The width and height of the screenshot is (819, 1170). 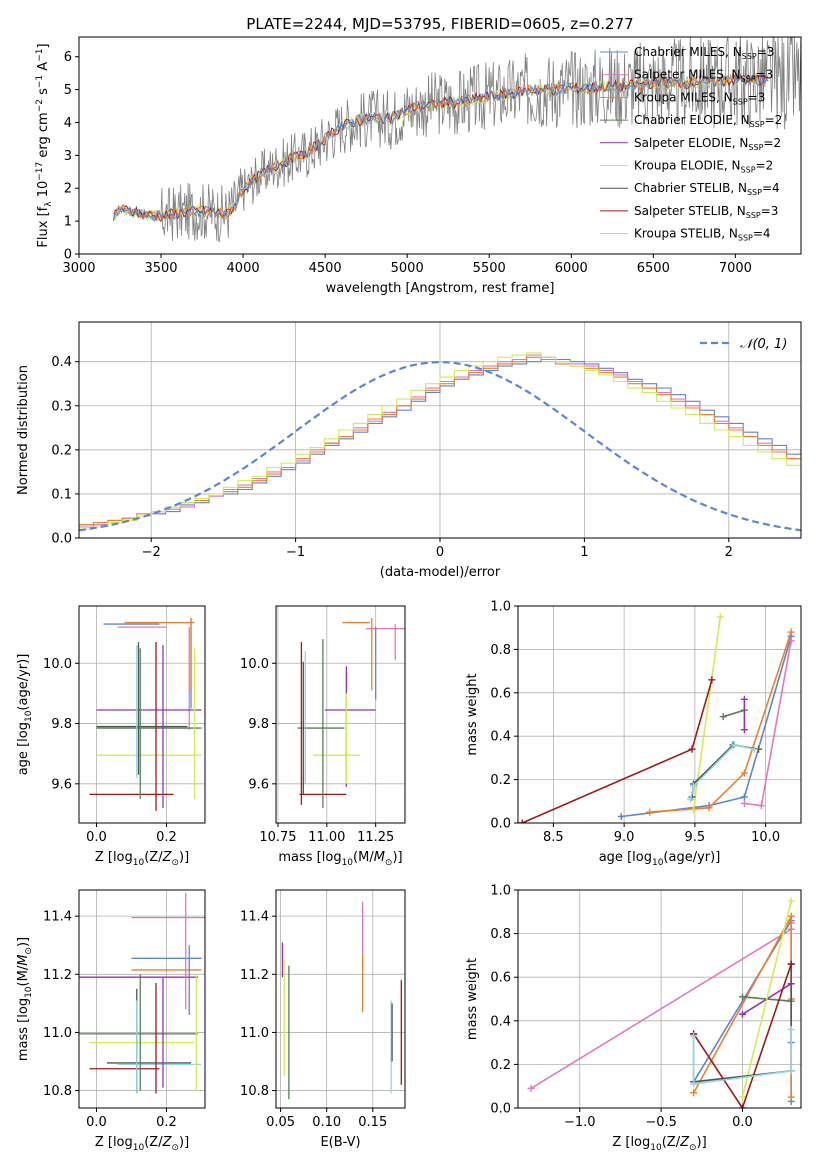 I want to click on legend-text: Kroupa ELODIE, N, so click(x=687, y=166).